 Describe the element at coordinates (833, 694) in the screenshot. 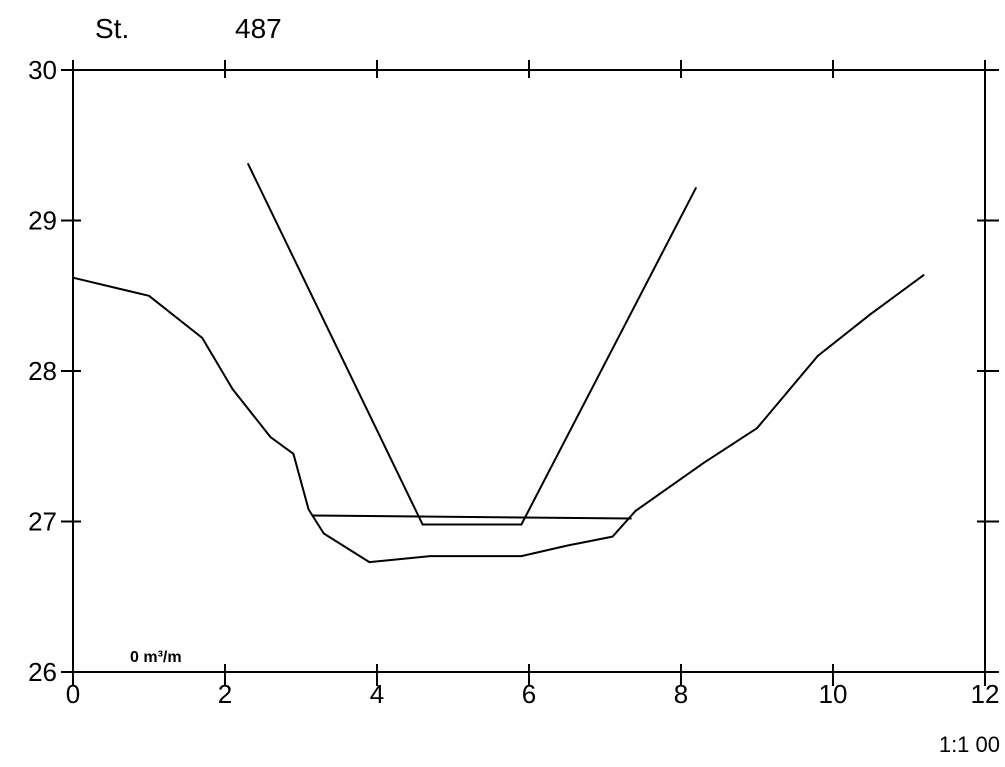

I see `x-tick-label: 10` at that location.